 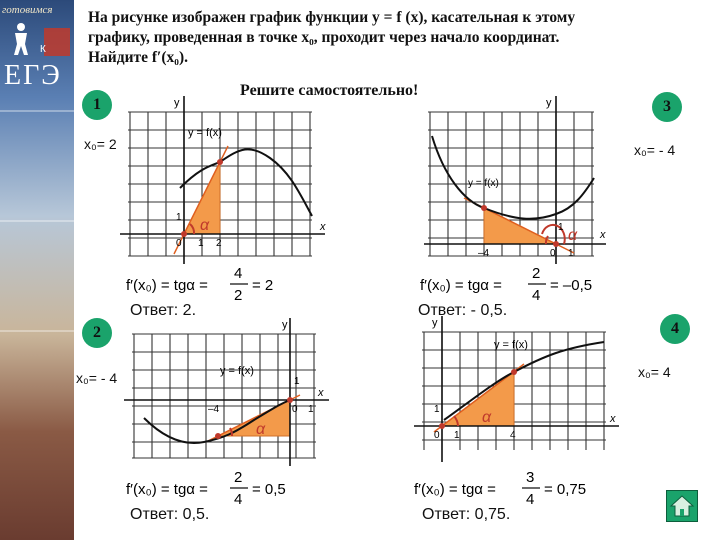 What do you see at coordinates (57, 42) in the screenshot?
I see `sidebar-red-block` at bounding box center [57, 42].